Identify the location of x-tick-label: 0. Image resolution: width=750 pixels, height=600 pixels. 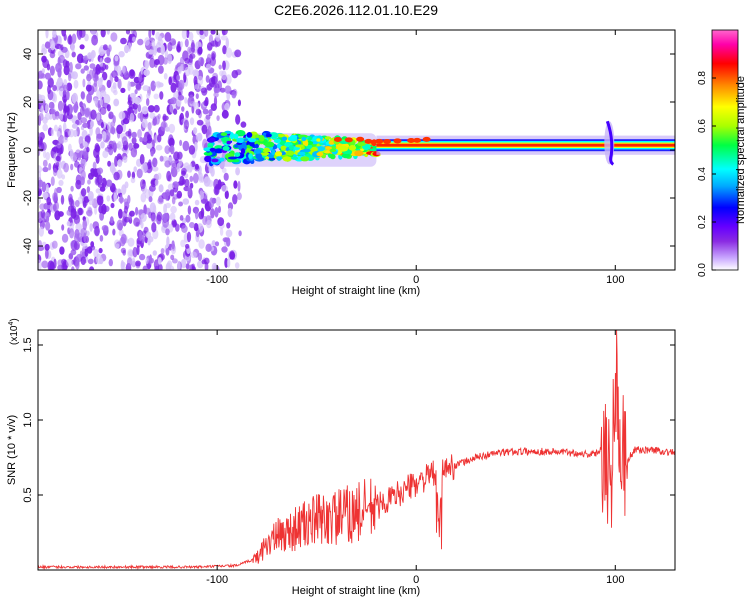
(416, 580).